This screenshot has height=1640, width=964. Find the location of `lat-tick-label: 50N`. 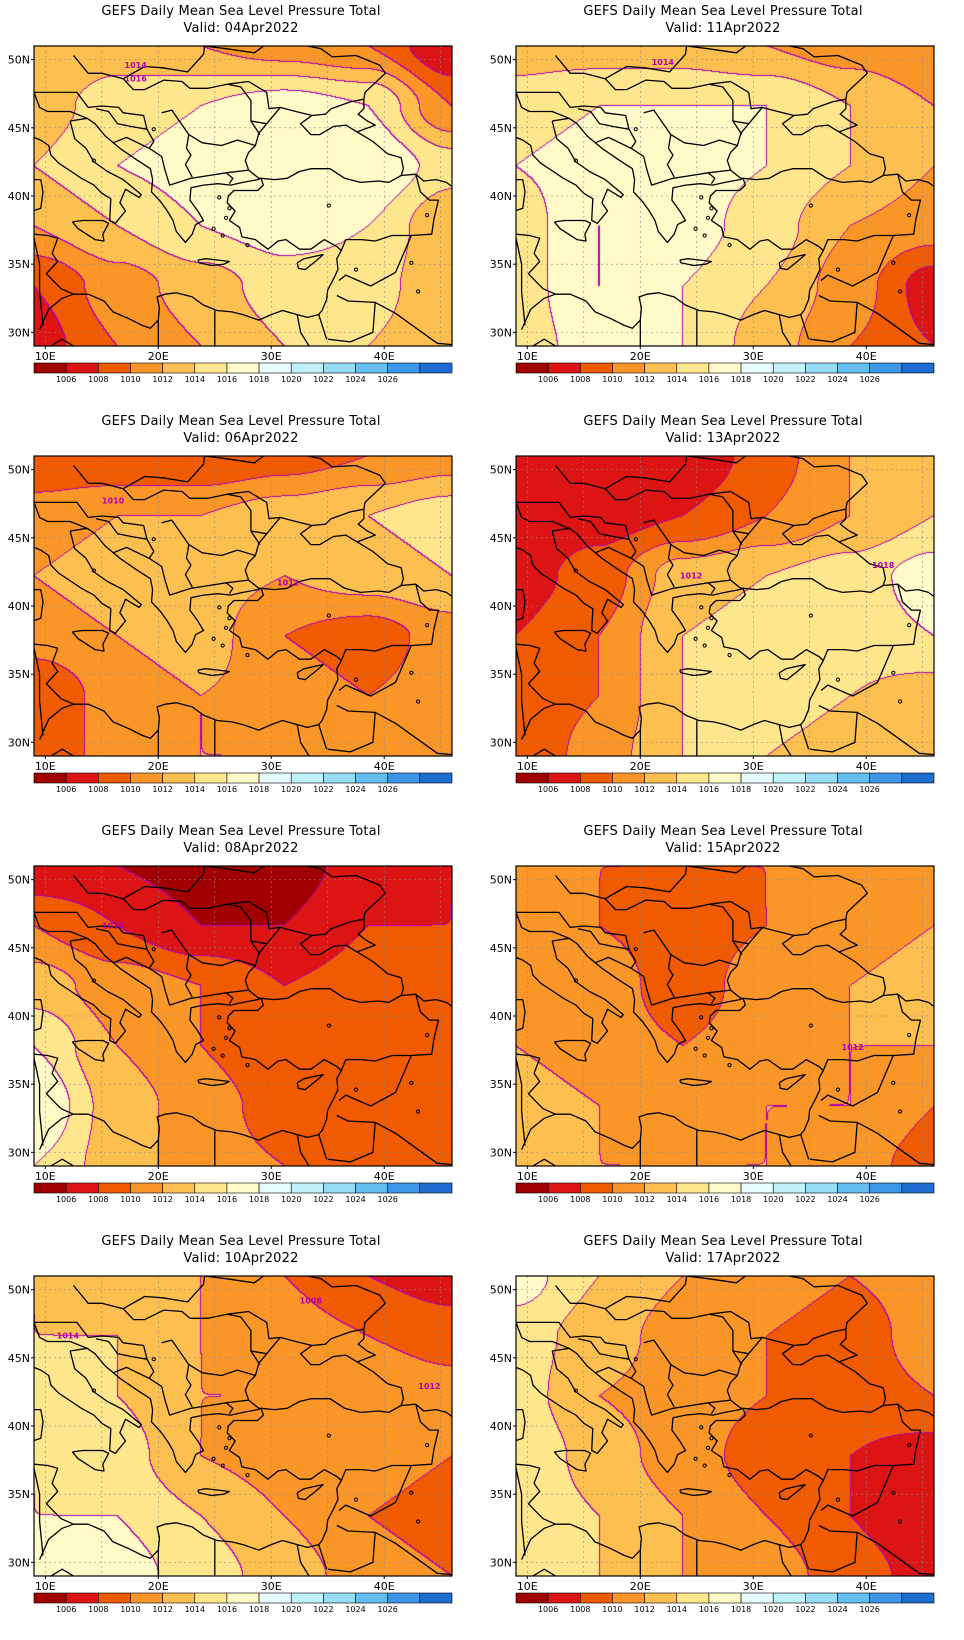

lat-tick-label: 50N is located at coordinates (19, 60).